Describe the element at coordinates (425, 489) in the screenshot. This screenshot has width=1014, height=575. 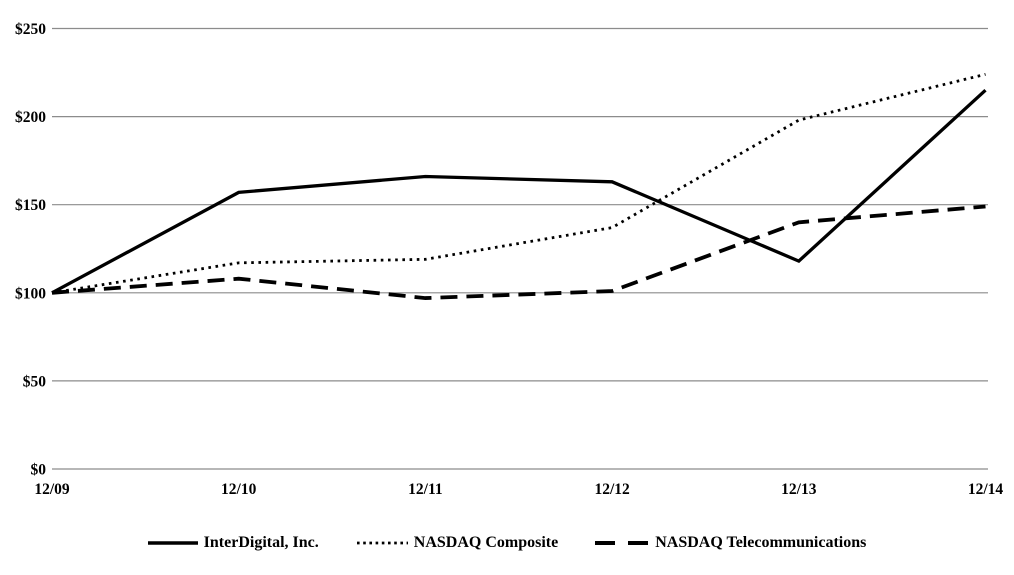
I see `x-axis-tick-label: 12/11` at that location.